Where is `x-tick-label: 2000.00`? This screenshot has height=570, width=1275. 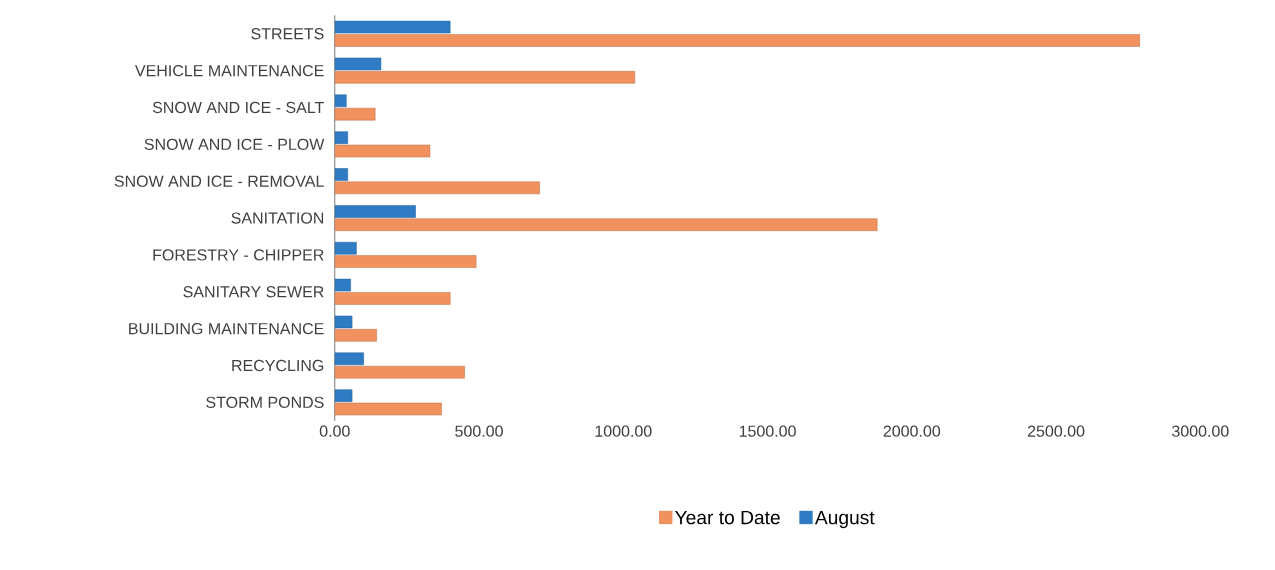
x-tick-label: 2000.00 is located at coordinates (912, 431).